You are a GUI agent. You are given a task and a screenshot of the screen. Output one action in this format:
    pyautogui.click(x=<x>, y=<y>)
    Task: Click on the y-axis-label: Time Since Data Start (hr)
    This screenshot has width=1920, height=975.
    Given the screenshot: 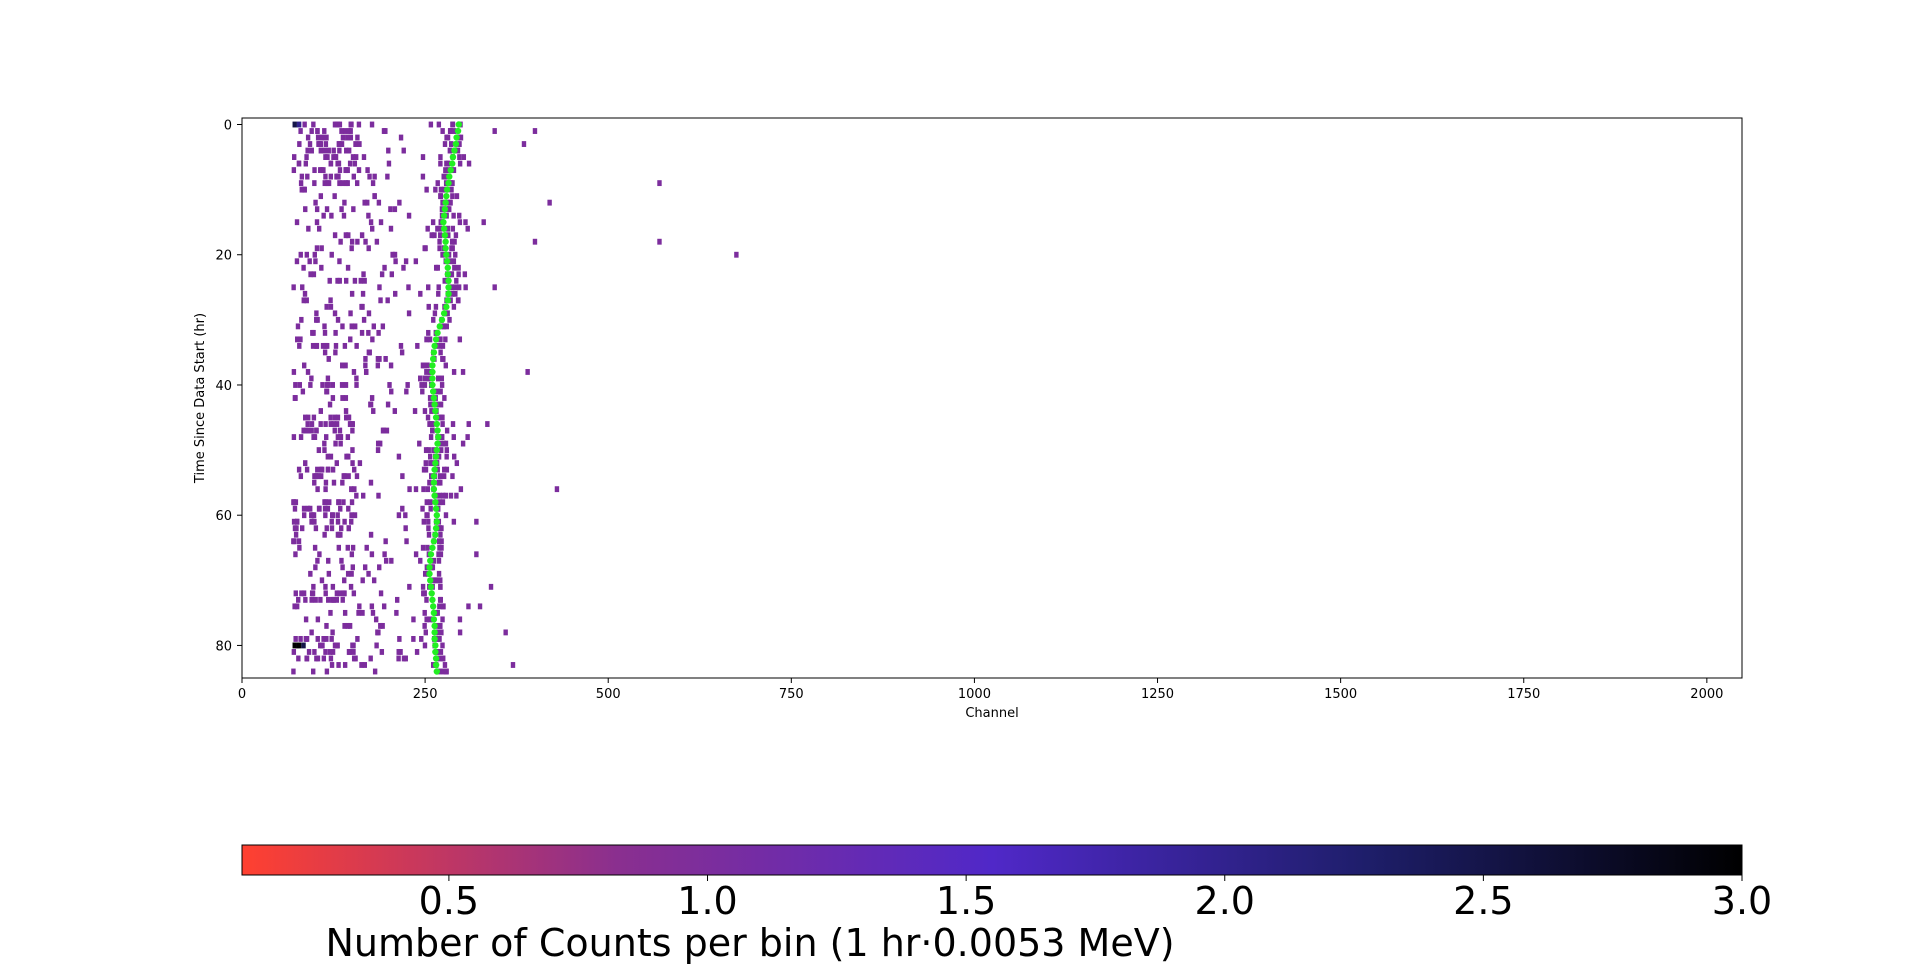 What is the action you would take?
    pyautogui.click(x=200, y=398)
    